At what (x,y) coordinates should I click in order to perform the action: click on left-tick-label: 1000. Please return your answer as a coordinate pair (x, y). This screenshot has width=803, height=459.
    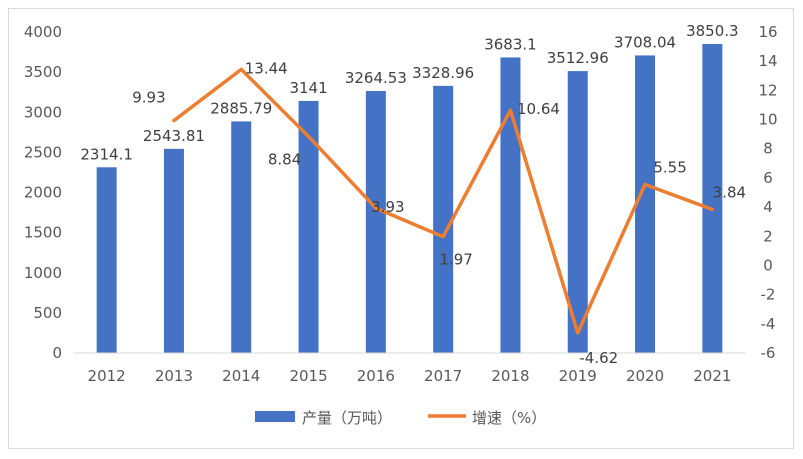
    Looking at the image, I should click on (43, 273).